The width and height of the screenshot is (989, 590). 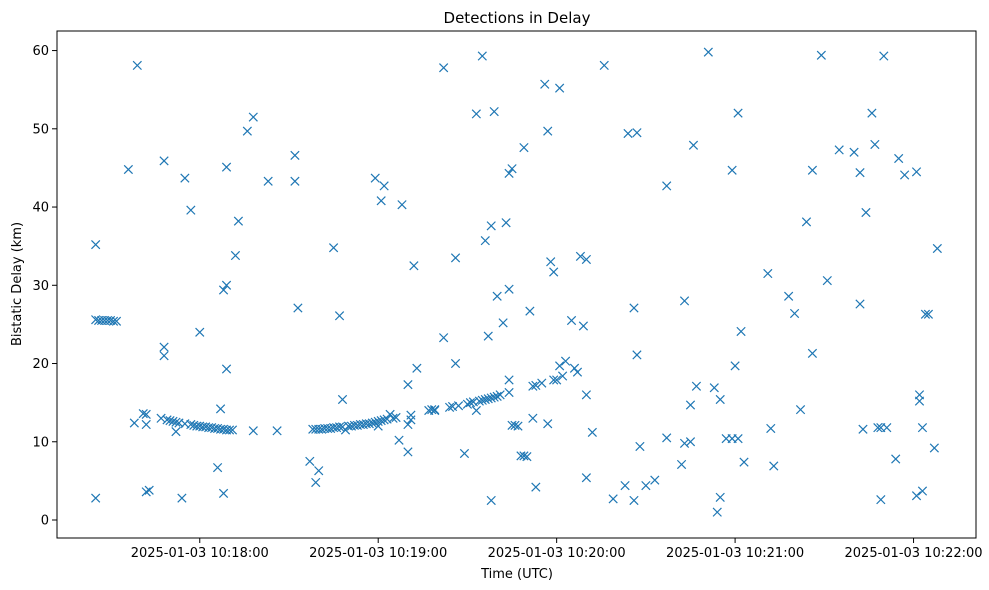 What do you see at coordinates (40, 442) in the screenshot?
I see `y-tick-label: 10` at bounding box center [40, 442].